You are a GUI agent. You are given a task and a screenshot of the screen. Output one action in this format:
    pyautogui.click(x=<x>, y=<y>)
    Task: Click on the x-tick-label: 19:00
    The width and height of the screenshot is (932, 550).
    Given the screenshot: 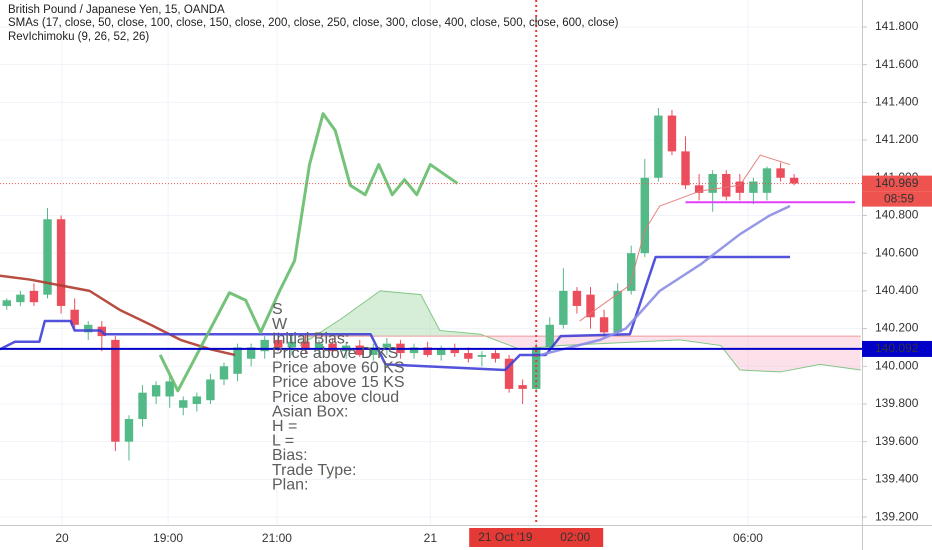 What is the action you would take?
    pyautogui.click(x=168, y=538)
    